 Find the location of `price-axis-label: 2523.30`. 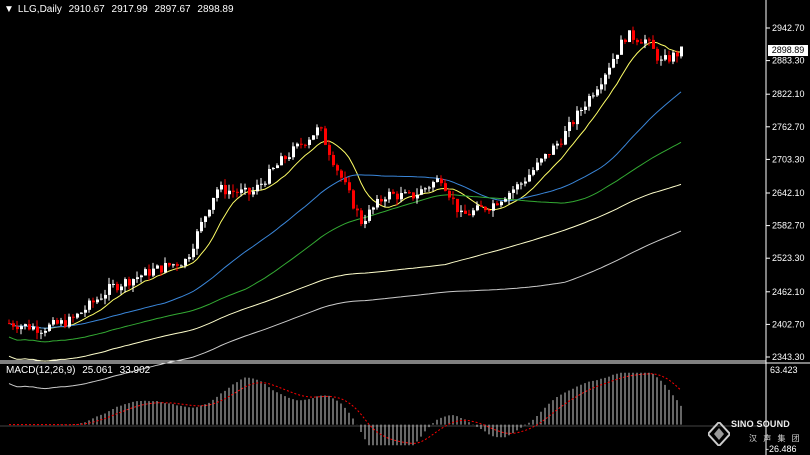

price-axis-label: 2523.30 is located at coordinates (788, 258).